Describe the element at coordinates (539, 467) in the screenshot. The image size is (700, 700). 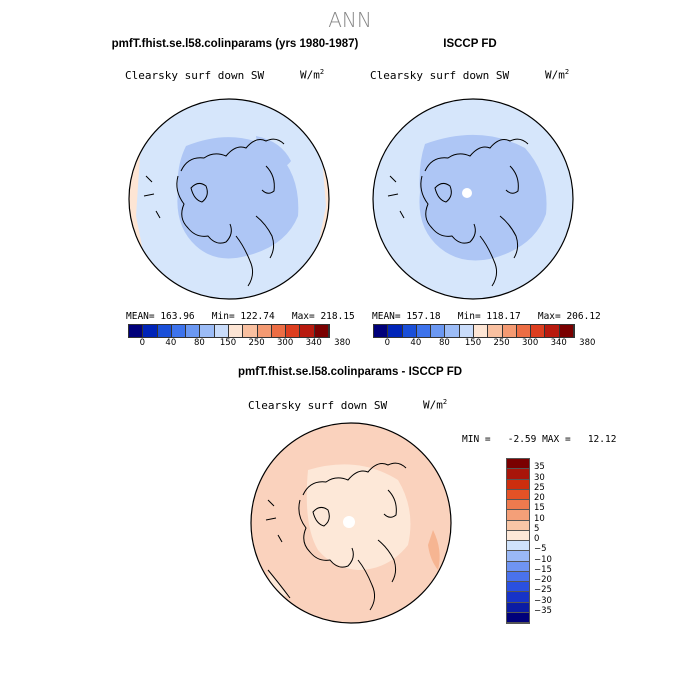
I see `colorbar-level-label: 35` at that location.